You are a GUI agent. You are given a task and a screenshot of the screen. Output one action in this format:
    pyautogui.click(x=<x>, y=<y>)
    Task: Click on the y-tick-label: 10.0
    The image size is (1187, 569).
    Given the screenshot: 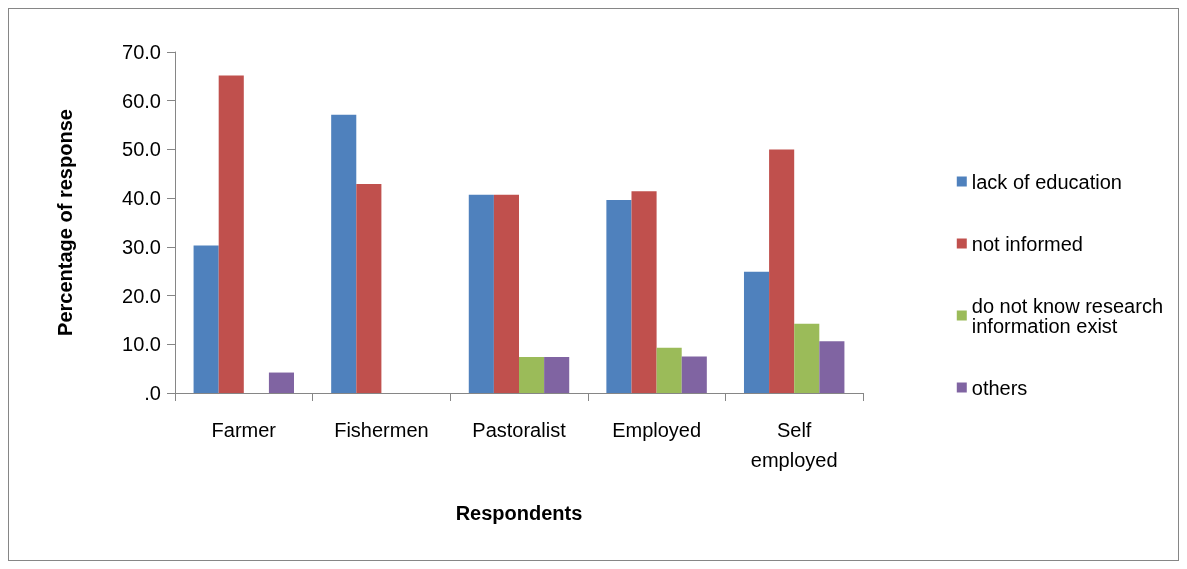 What is the action you would take?
    pyautogui.click(x=141, y=344)
    